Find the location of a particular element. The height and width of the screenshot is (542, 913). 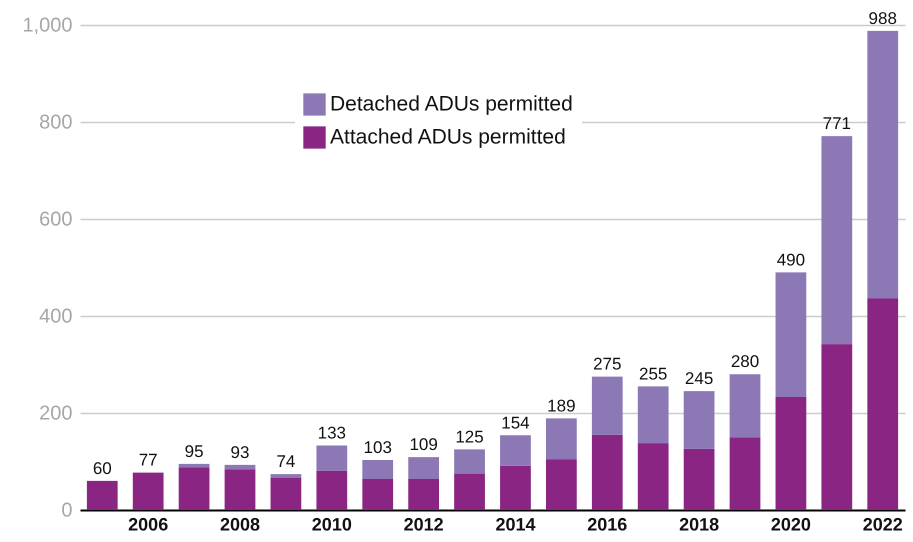

total-label: 280 is located at coordinates (745, 362).